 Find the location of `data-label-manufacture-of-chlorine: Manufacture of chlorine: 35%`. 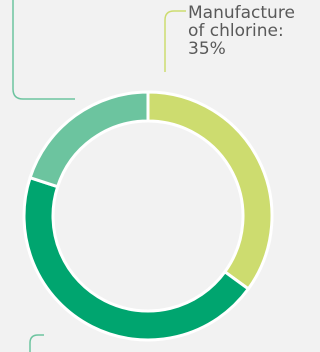

data-label-manufacture-of-chlorine: Manufacture of chlorine: 35% is located at coordinates (241, 31).